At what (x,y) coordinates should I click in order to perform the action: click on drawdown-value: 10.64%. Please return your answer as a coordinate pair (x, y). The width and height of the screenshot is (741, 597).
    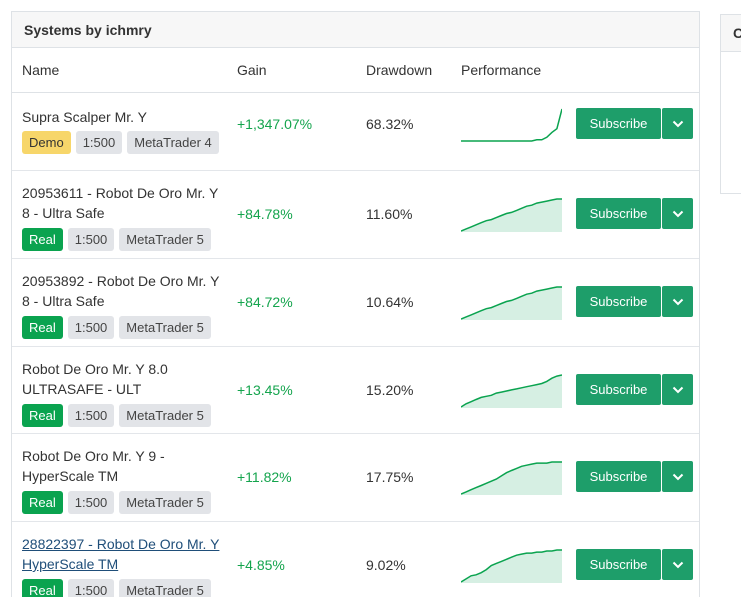
    Looking at the image, I should click on (390, 302).